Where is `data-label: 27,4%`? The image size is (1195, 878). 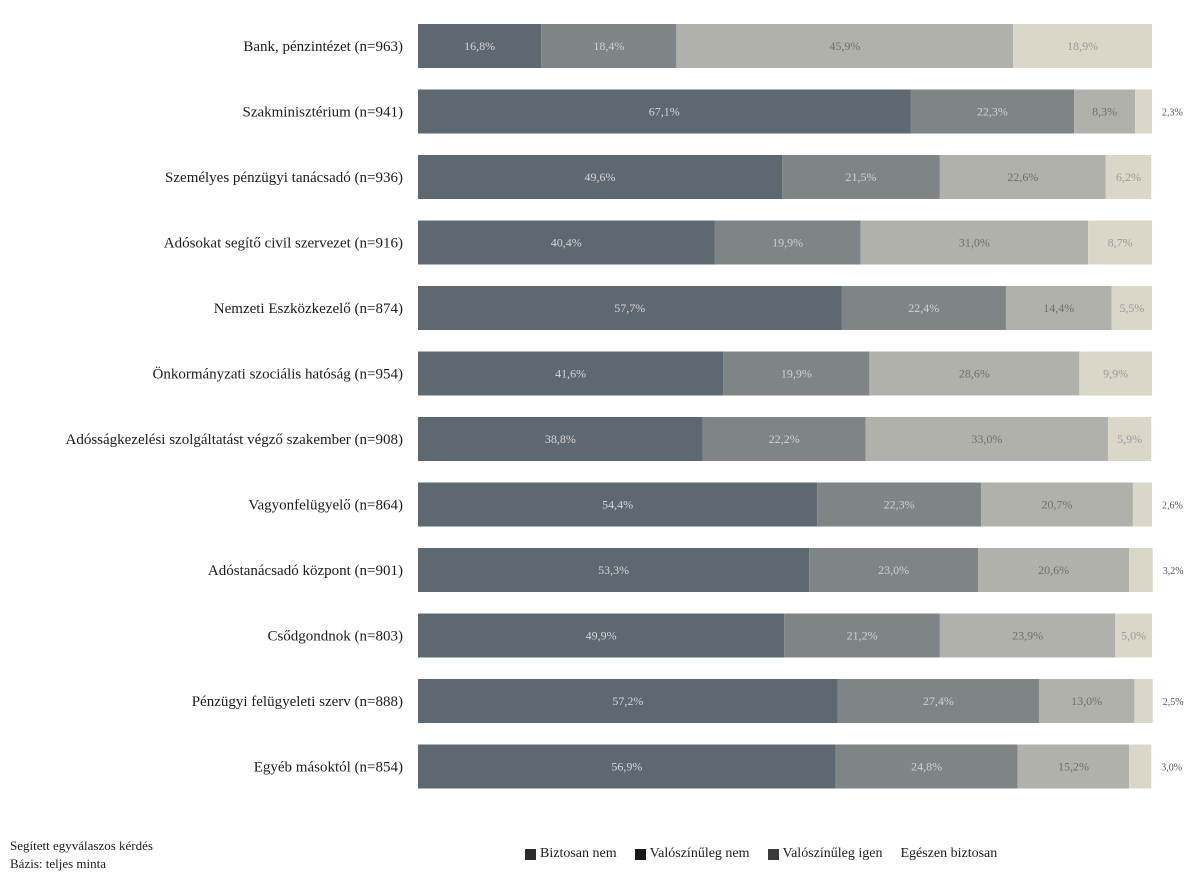
data-label: 27,4% is located at coordinates (938, 701).